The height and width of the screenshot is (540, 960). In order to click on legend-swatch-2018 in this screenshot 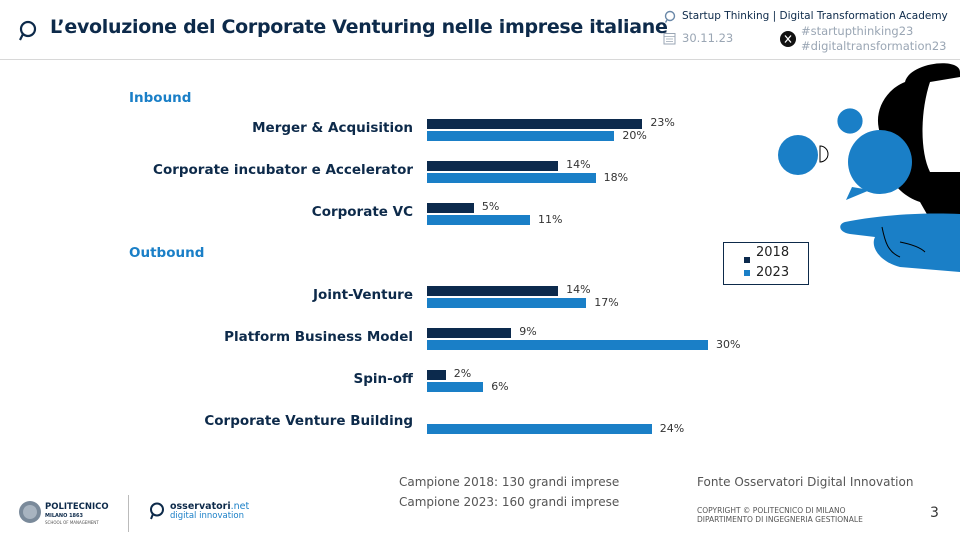, I will do `click(747, 260)`.